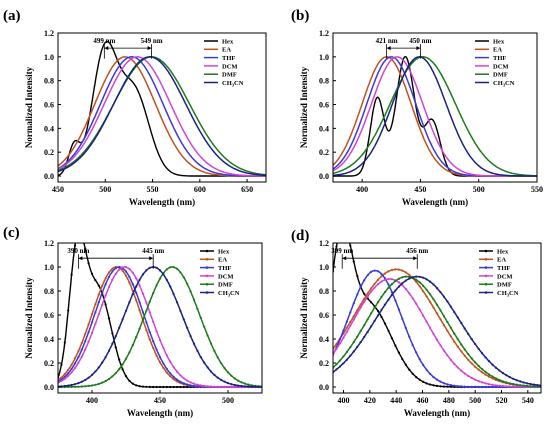 The image size is (550, 434). I want to click on y-tick-label: 0.8, so click(49, 81).